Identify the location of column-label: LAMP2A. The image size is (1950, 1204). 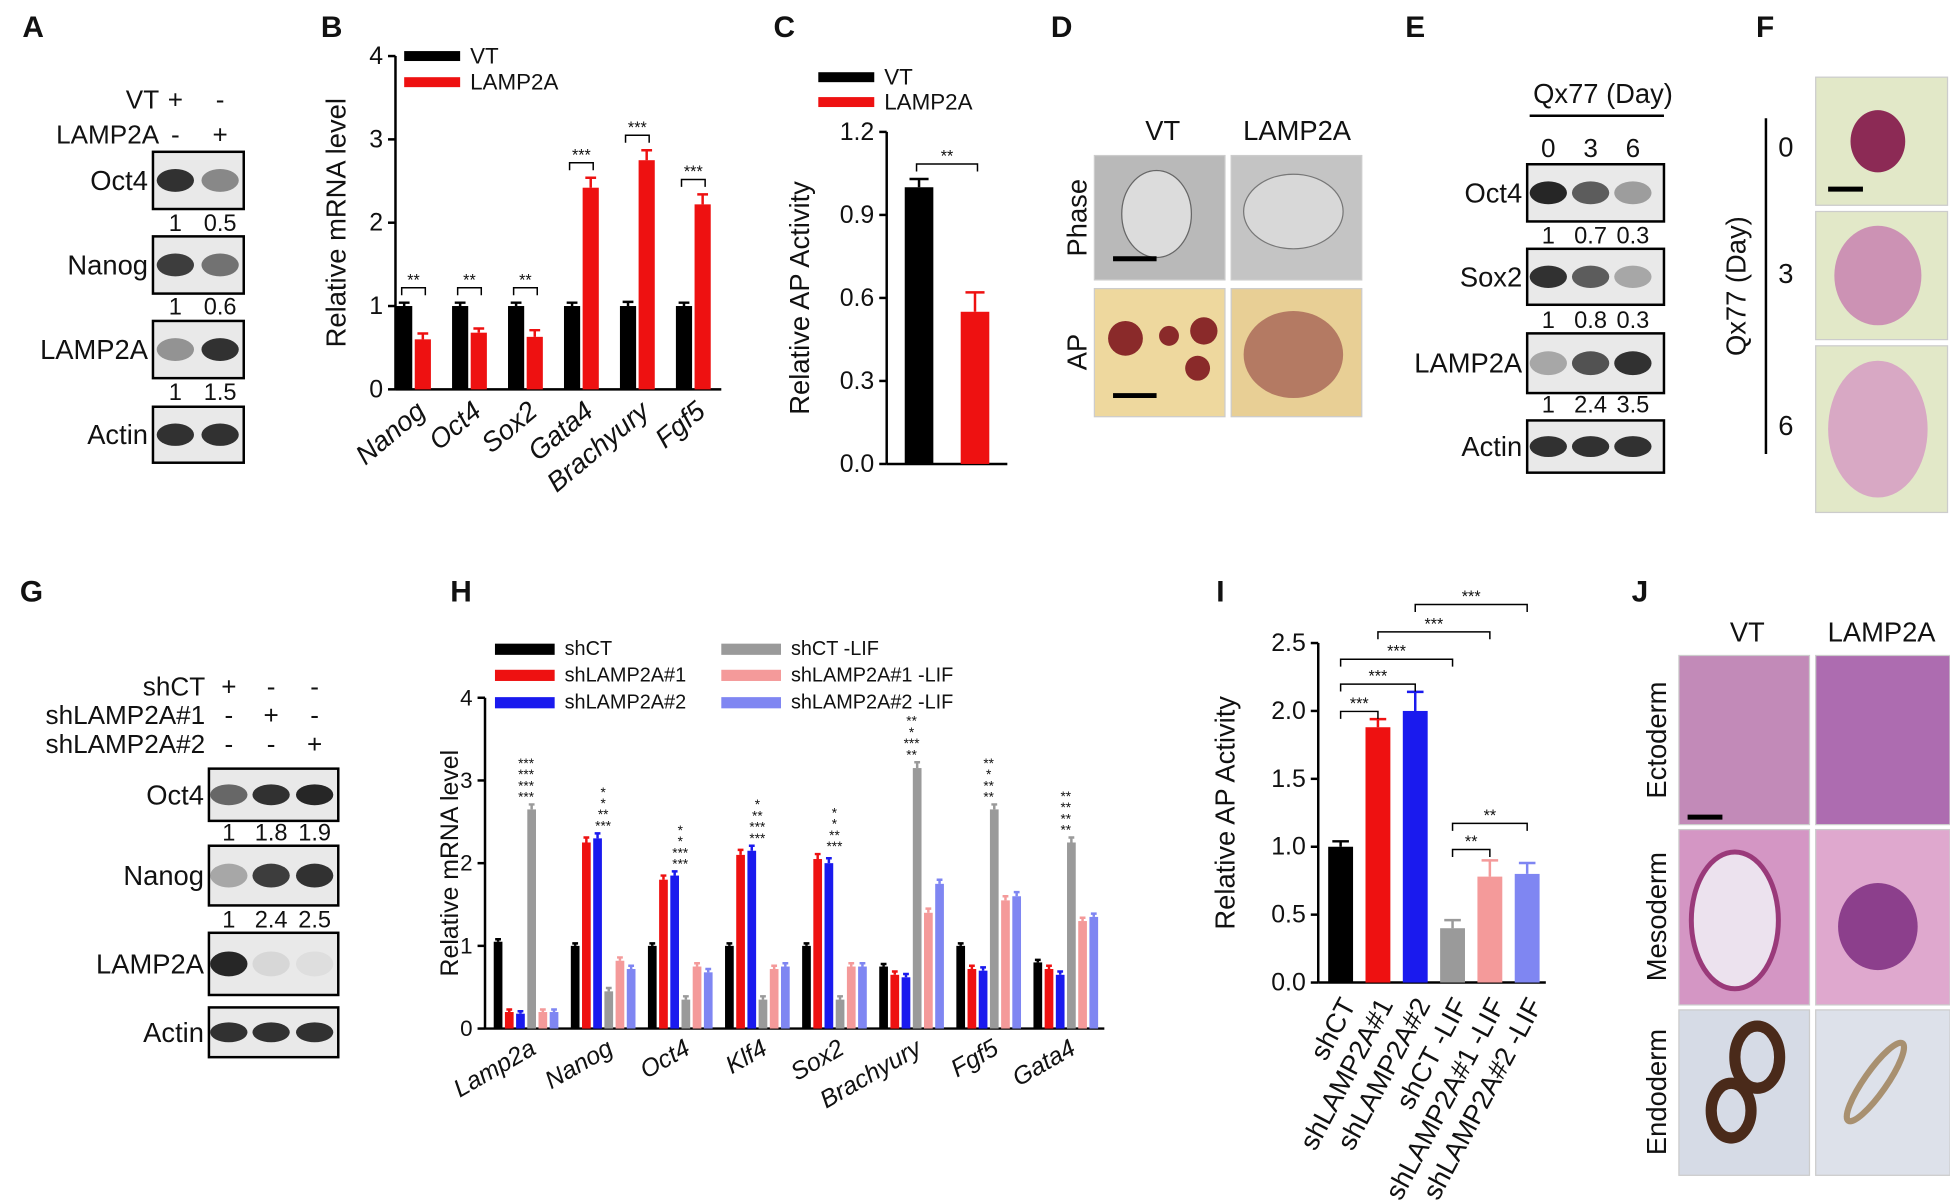
(1297, 130).